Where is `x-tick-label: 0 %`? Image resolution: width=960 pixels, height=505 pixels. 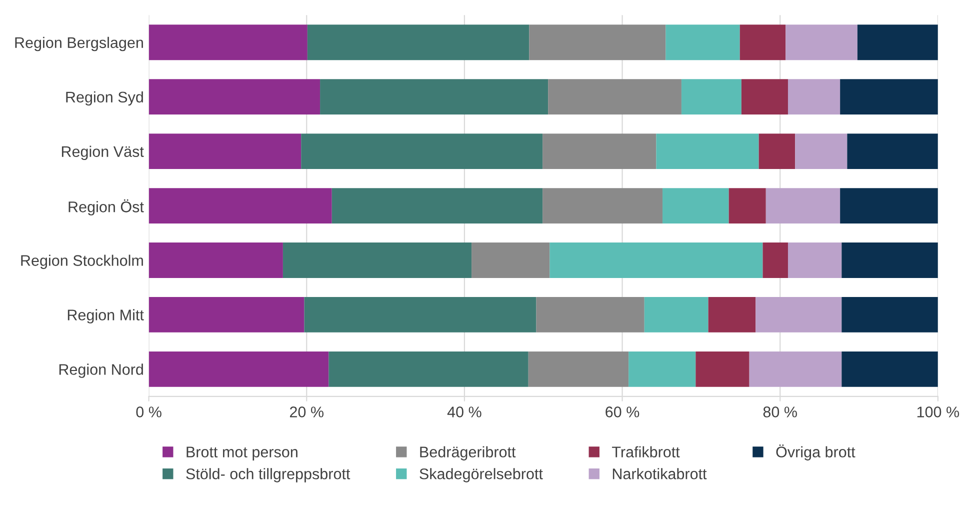 x-tick-label: 0 % is located at coordinates (149, 412).